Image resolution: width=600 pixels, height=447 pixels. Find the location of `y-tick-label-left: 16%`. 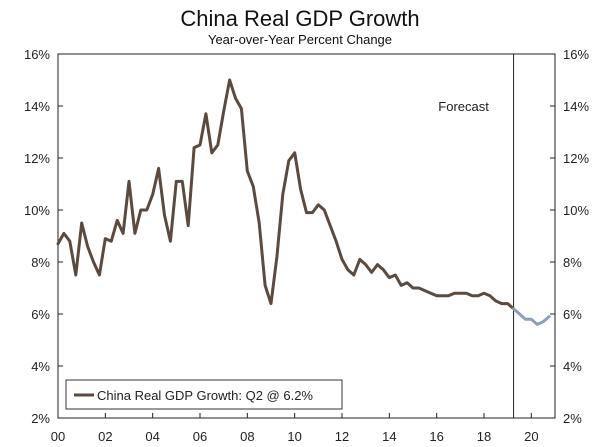

y-tick-label-left: 16% is located at coordinates (37, 54).